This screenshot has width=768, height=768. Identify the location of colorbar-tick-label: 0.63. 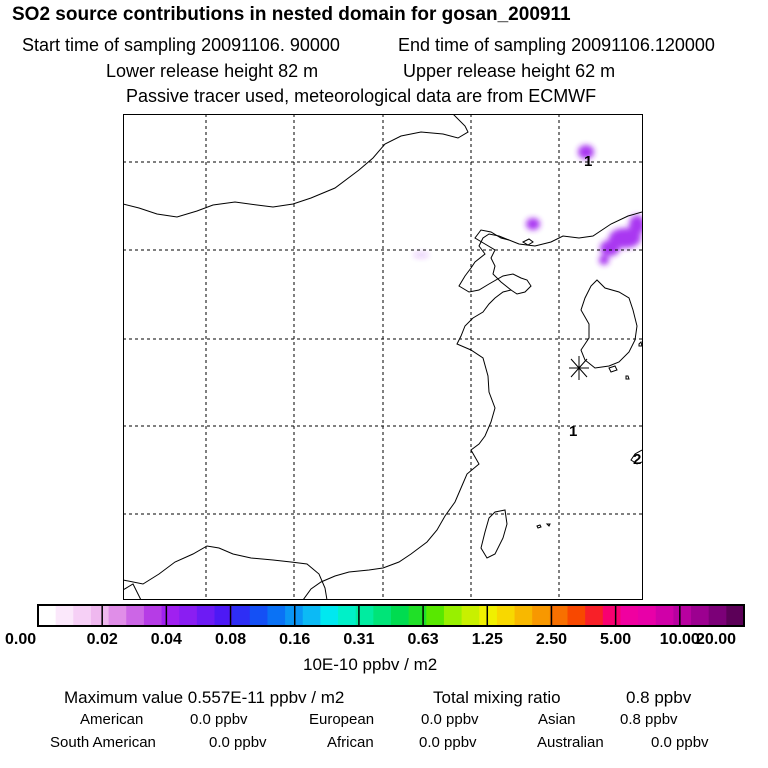
(423, 639).